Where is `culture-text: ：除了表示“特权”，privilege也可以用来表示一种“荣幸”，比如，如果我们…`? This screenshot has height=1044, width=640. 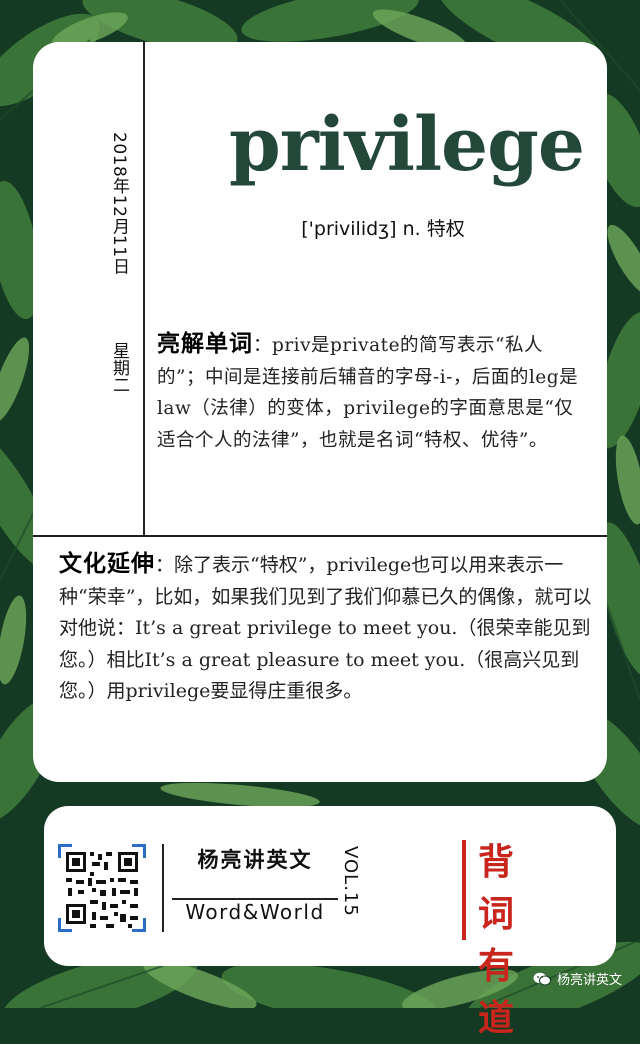 culture-text: ：除了表示“特权”，privilege也可以用来表示一种“荣幸”，比如，如果我们… is located at coordinates (325, 628).